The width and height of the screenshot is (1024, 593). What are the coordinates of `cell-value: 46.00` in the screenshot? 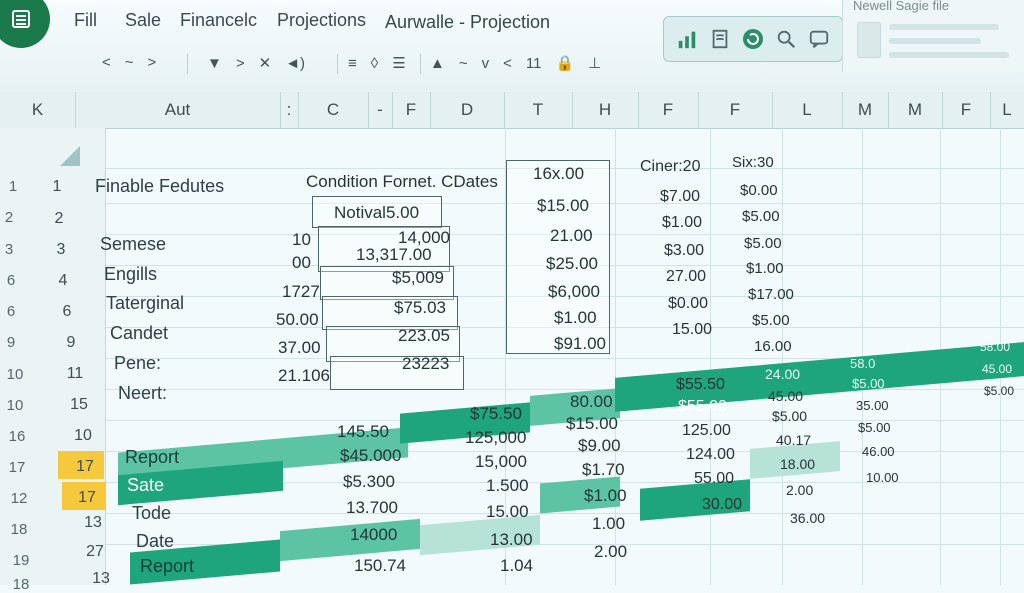 It's located at (878, 451).